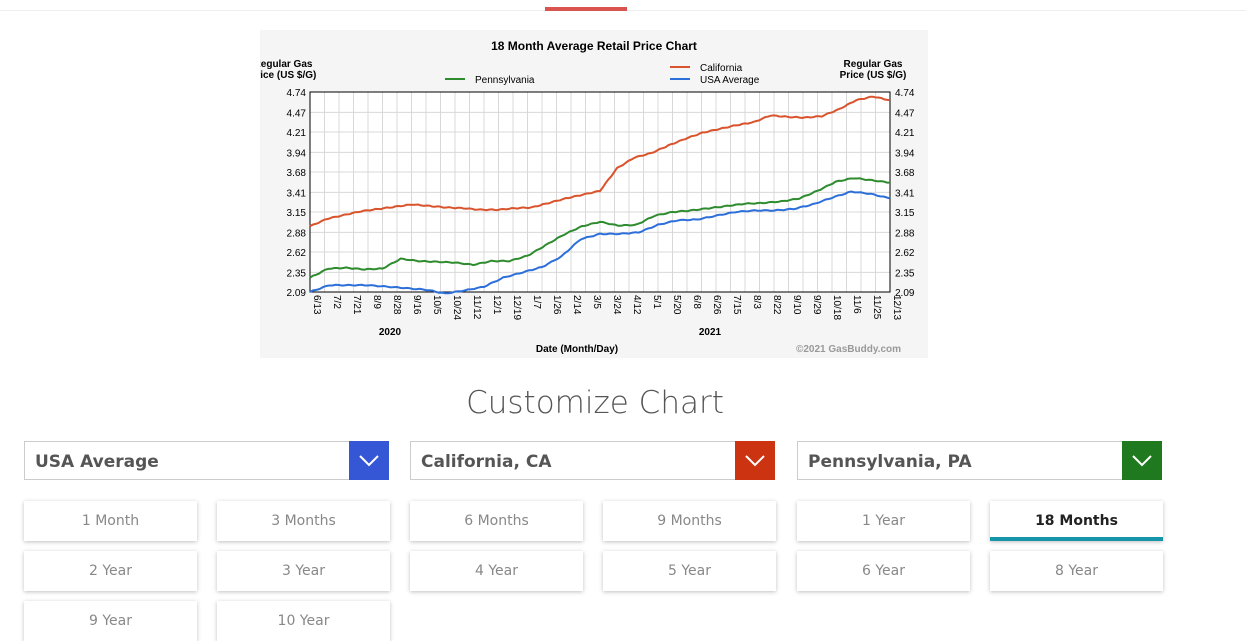  What do you see at coordinates (356, 305) in the screenshot?
I see `x-tick-label: 7/21` at bounding box center [356, 305].